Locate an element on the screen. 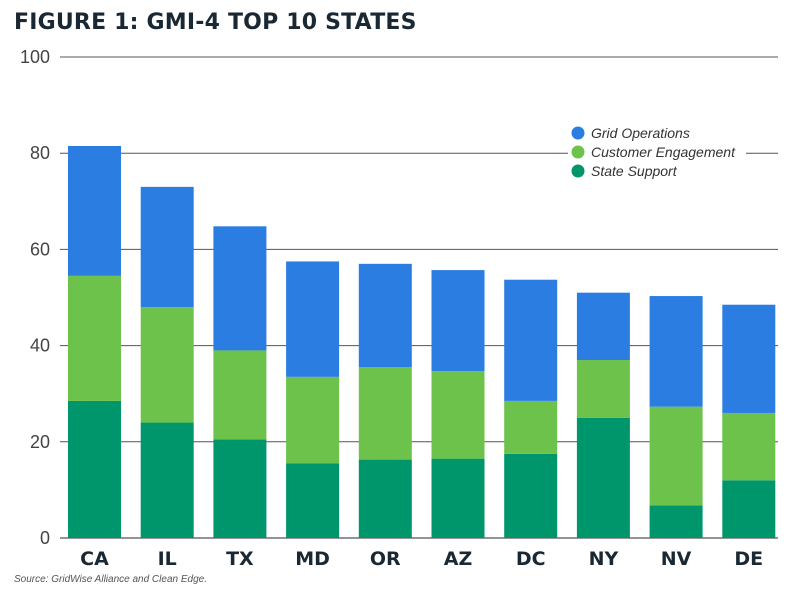  x-tick-label-az: AZ is located at coordinates (458, 559).